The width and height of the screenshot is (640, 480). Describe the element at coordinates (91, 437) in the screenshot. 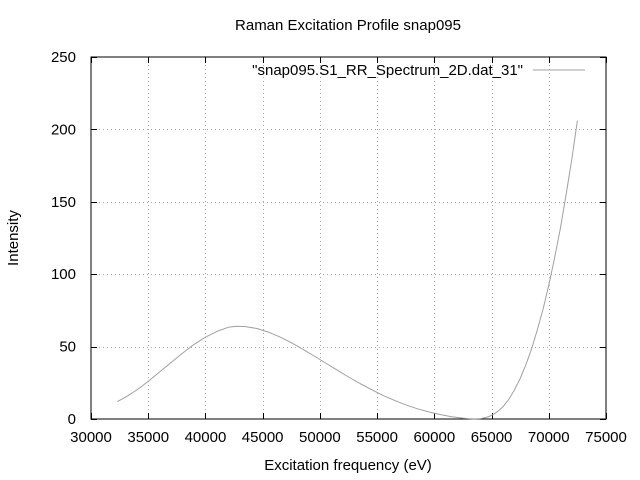

I see `x-tick-label: 30000` at that location.